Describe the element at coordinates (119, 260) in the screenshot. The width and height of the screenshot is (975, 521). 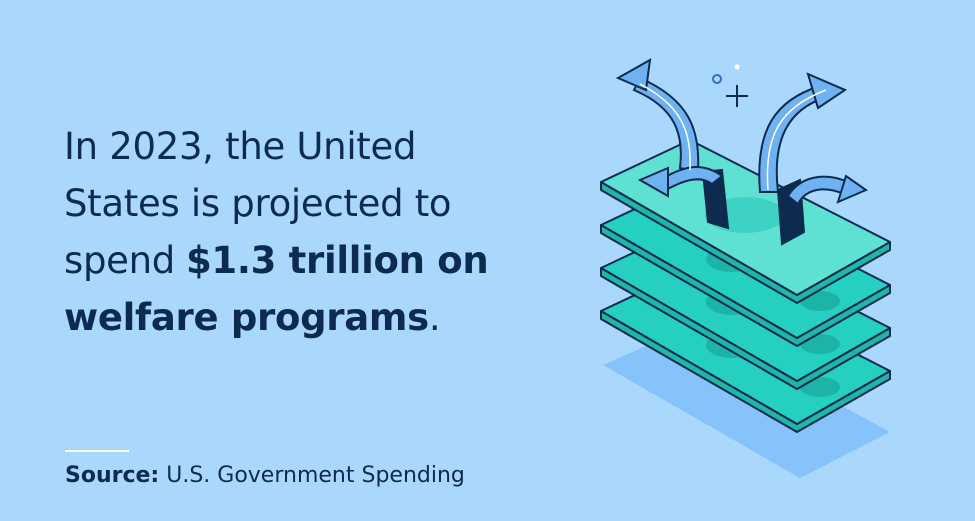
I see `headline-text: spend` at that location.